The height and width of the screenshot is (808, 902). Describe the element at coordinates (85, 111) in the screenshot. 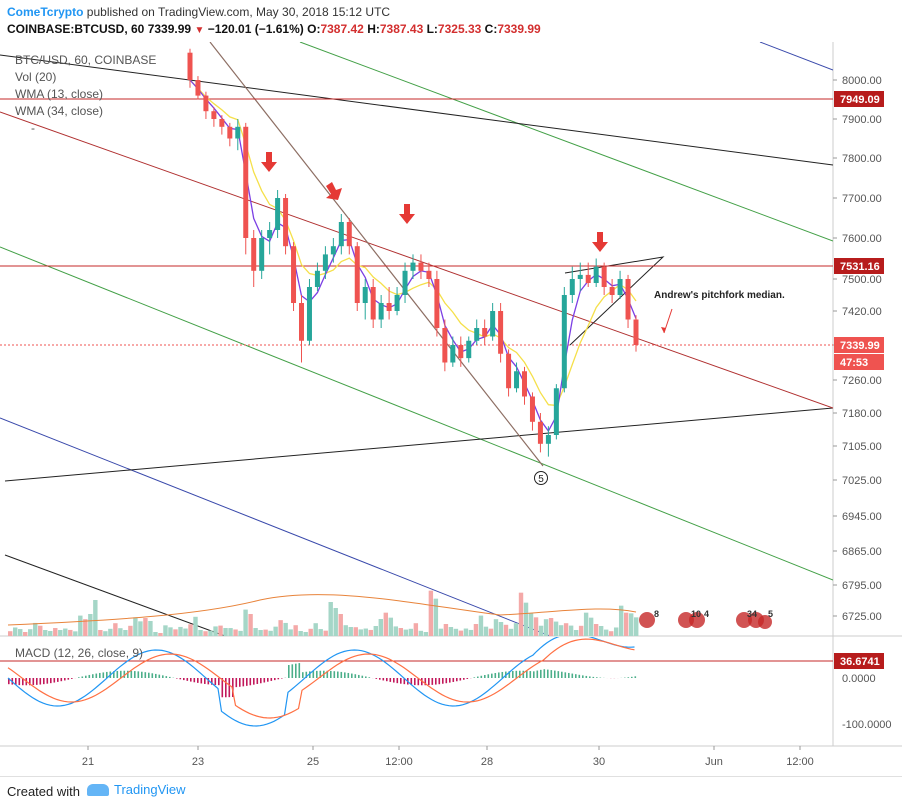

I see `legend-wma34: WMA (34, close)` at that location.